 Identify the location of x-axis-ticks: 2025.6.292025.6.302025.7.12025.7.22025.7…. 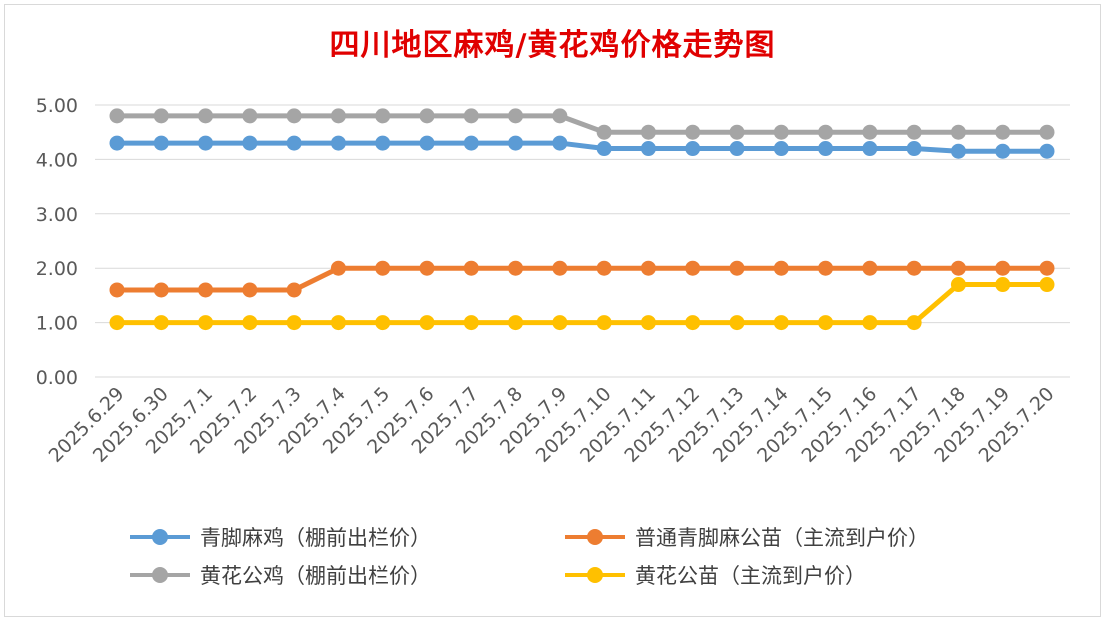
(552, 425).